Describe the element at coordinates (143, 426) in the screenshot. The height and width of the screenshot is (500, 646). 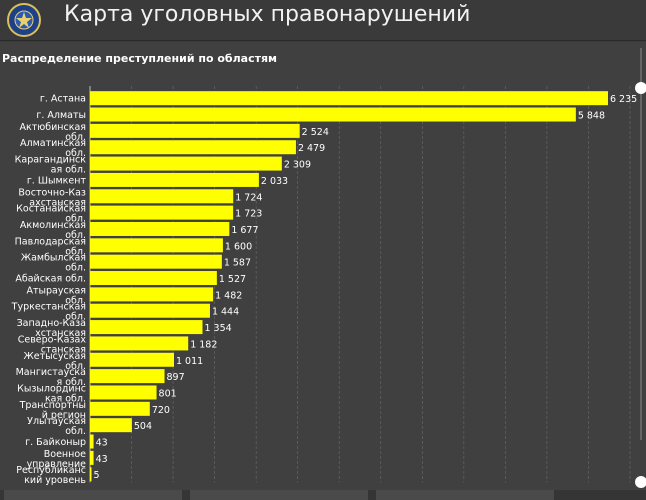
I see `data-label: 504` at that location.